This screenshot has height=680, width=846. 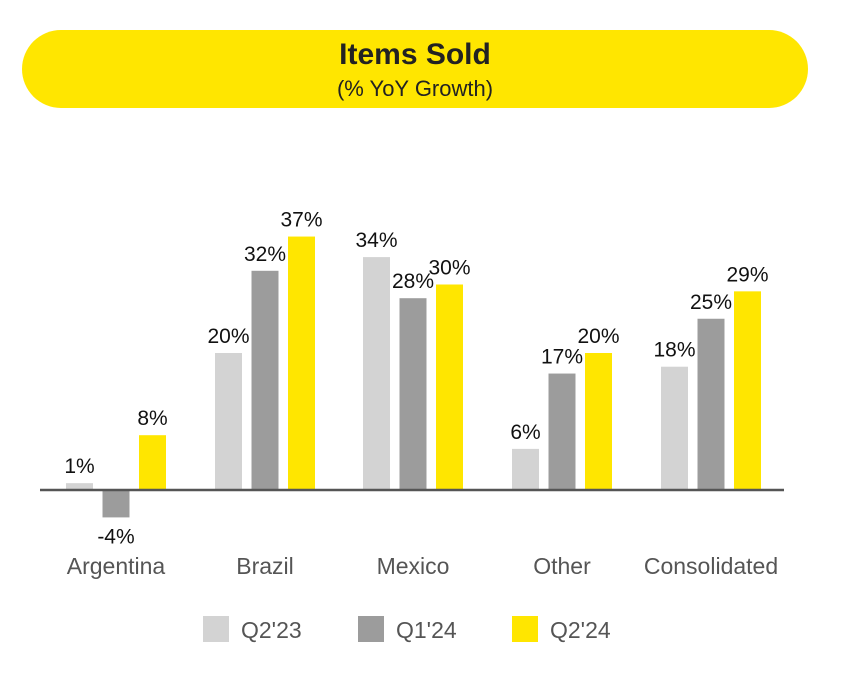 What do you see at coordinates (562, 357) in the screenshot?
I see `value-label-other-s1: 17%` at bounding box center [562, 357].